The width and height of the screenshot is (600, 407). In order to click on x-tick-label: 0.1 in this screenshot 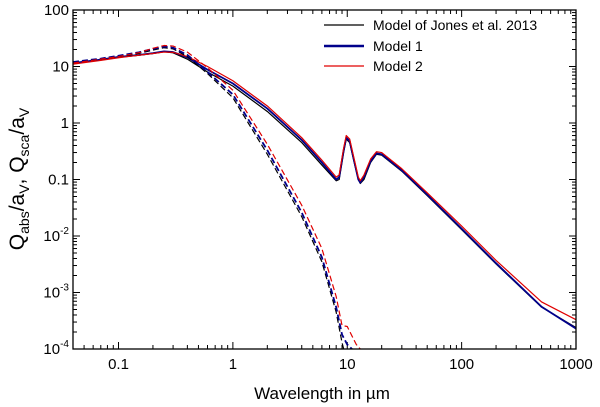, I will do `click(118, 364)`.